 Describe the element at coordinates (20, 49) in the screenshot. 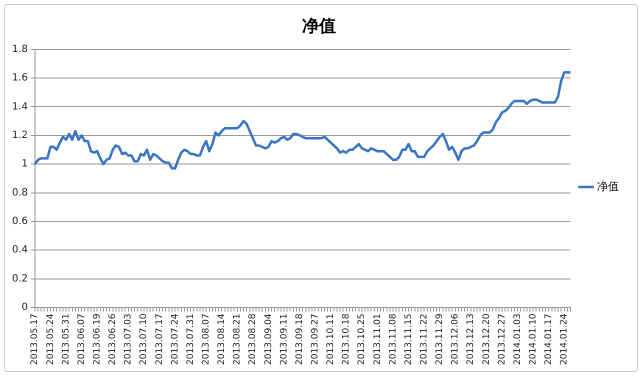

I see `y-tick-label: 1.8` at that location.